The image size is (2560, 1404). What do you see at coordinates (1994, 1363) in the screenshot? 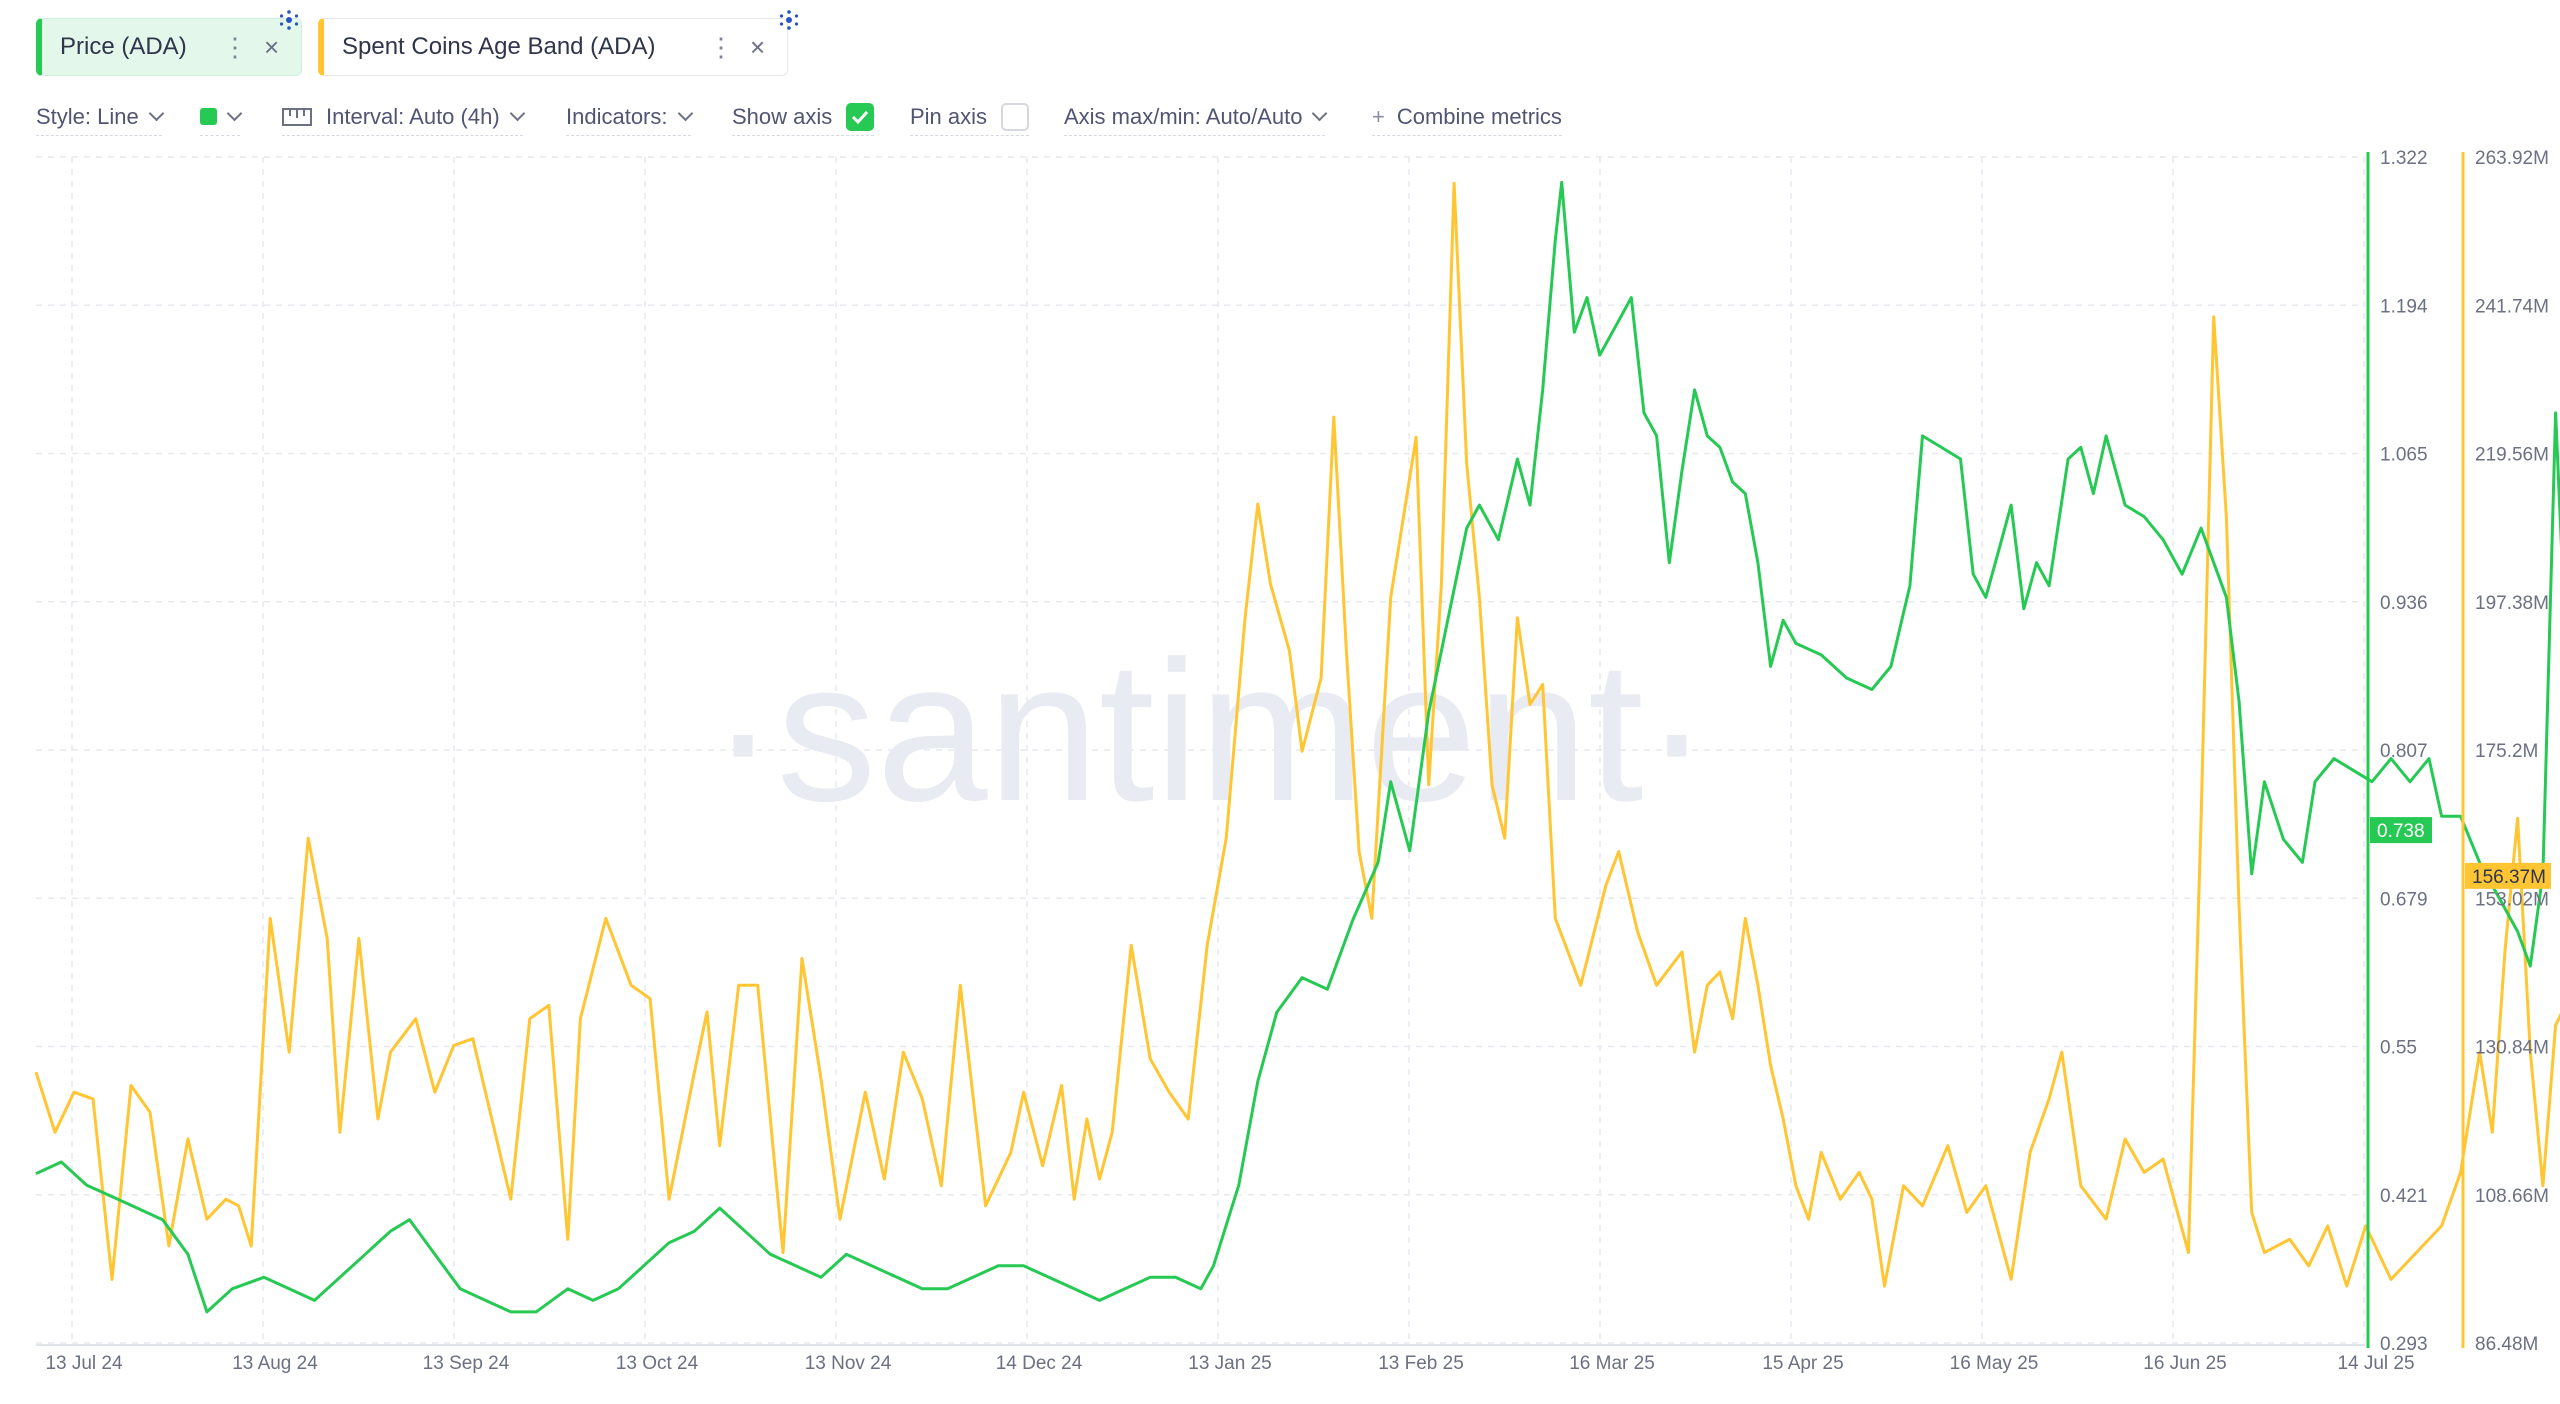
I see `x-tick-label: 16 May 25` at bounding box center [1994, 1363].